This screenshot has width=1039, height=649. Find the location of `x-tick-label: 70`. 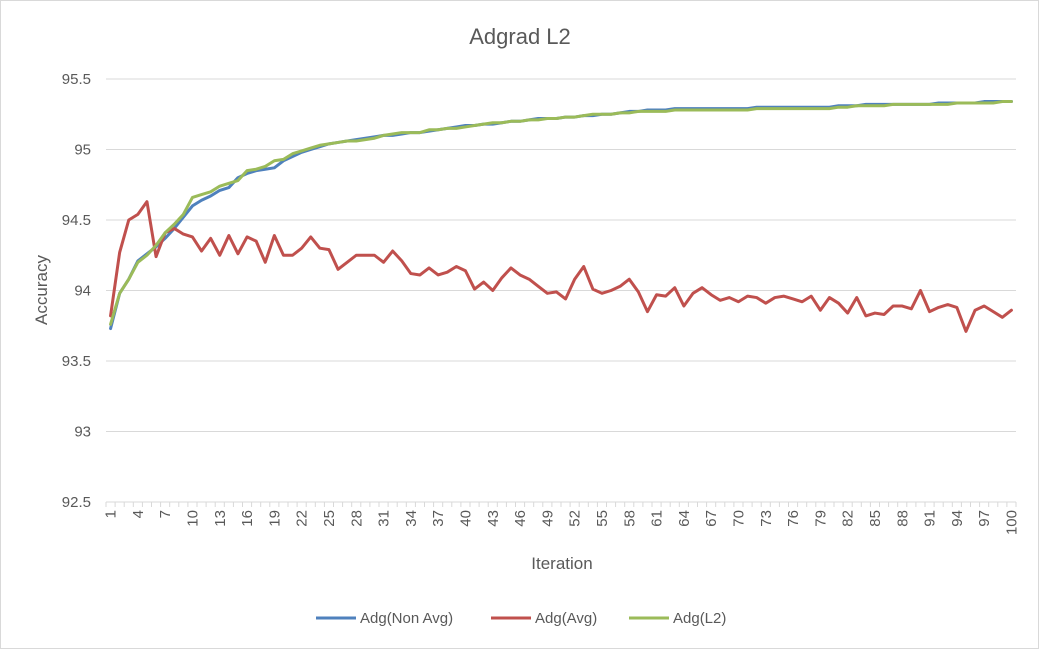

x-tick-label: 70 is located at coordinates (738, 518).